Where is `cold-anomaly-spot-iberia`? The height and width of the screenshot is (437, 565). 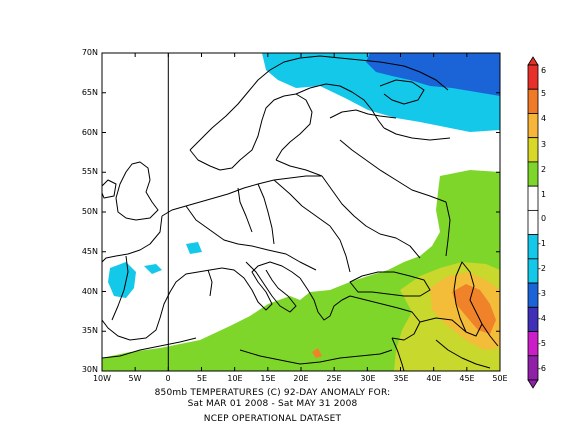 cold-anomaly-spot-iberia is located at coordinates (122, 280).